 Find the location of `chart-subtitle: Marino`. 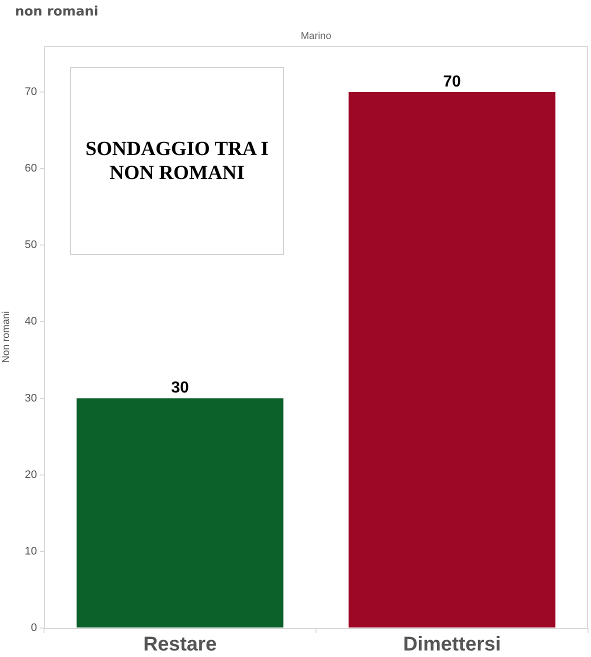

chart-subtitle: Marino is located at coordinates (316, 36).